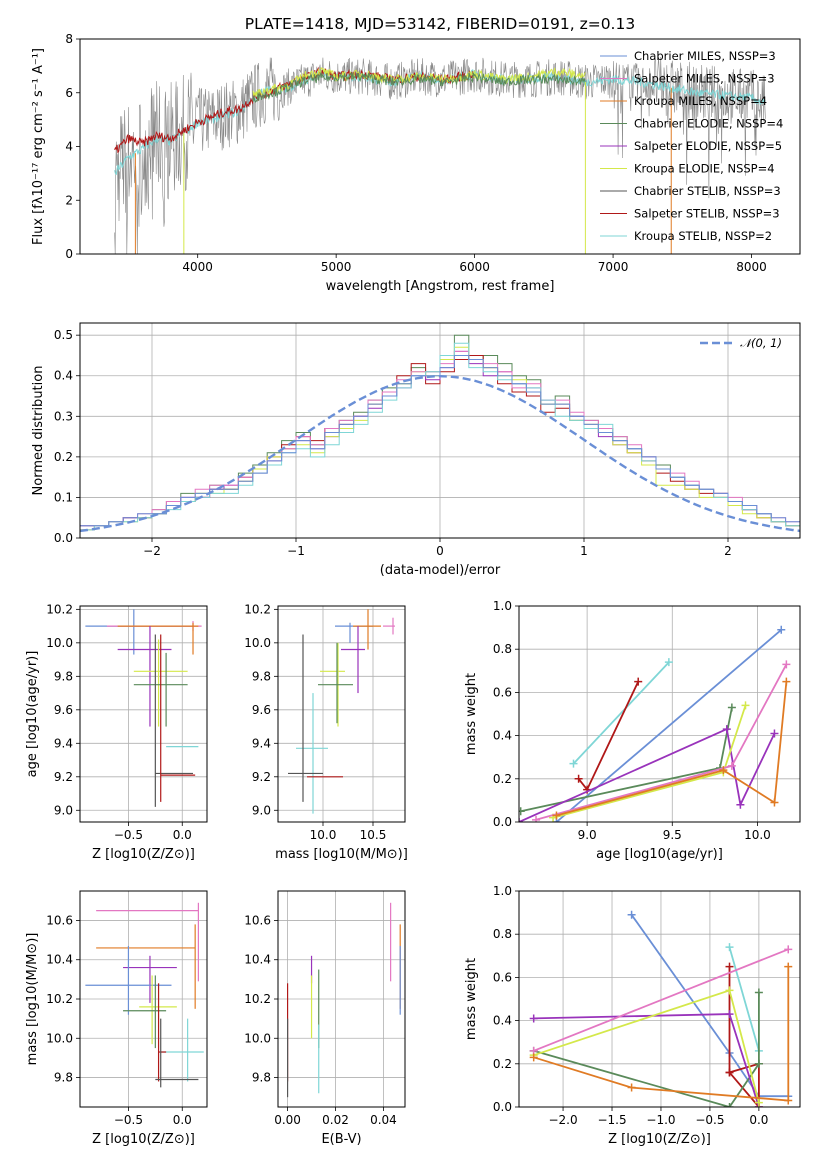 This screenshot has height=1170, width=819. What do you see at coordinates (287, 1120) in the screenshot?
I see `x-tick-label: 0.00` at bounding box center [287, 1120].